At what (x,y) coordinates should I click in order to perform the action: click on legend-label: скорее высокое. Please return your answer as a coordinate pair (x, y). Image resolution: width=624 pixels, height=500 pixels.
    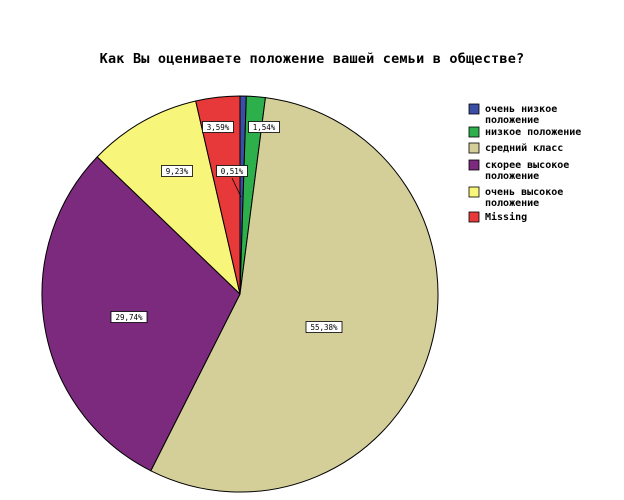
    Looking at the image, I should click on (527, 165).